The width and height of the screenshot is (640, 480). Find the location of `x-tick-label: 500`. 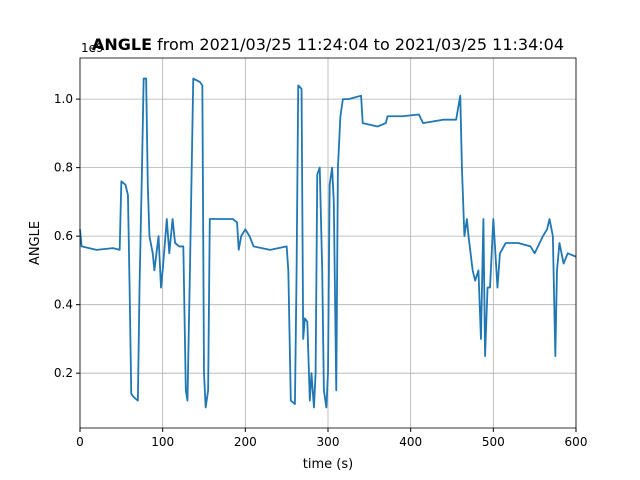

x-tick-label: 500 is located at coordinates (493, 442).